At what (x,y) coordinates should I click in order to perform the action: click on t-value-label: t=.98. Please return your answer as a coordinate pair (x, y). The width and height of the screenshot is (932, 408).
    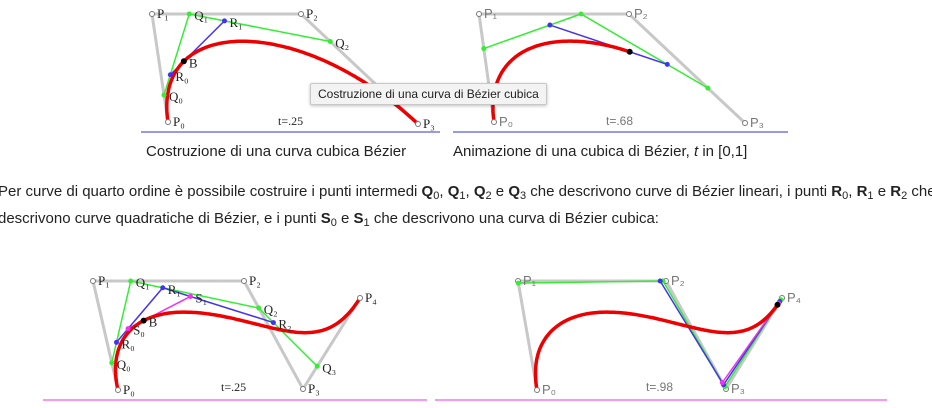
    Looking at the image, I should click on (659, 387).